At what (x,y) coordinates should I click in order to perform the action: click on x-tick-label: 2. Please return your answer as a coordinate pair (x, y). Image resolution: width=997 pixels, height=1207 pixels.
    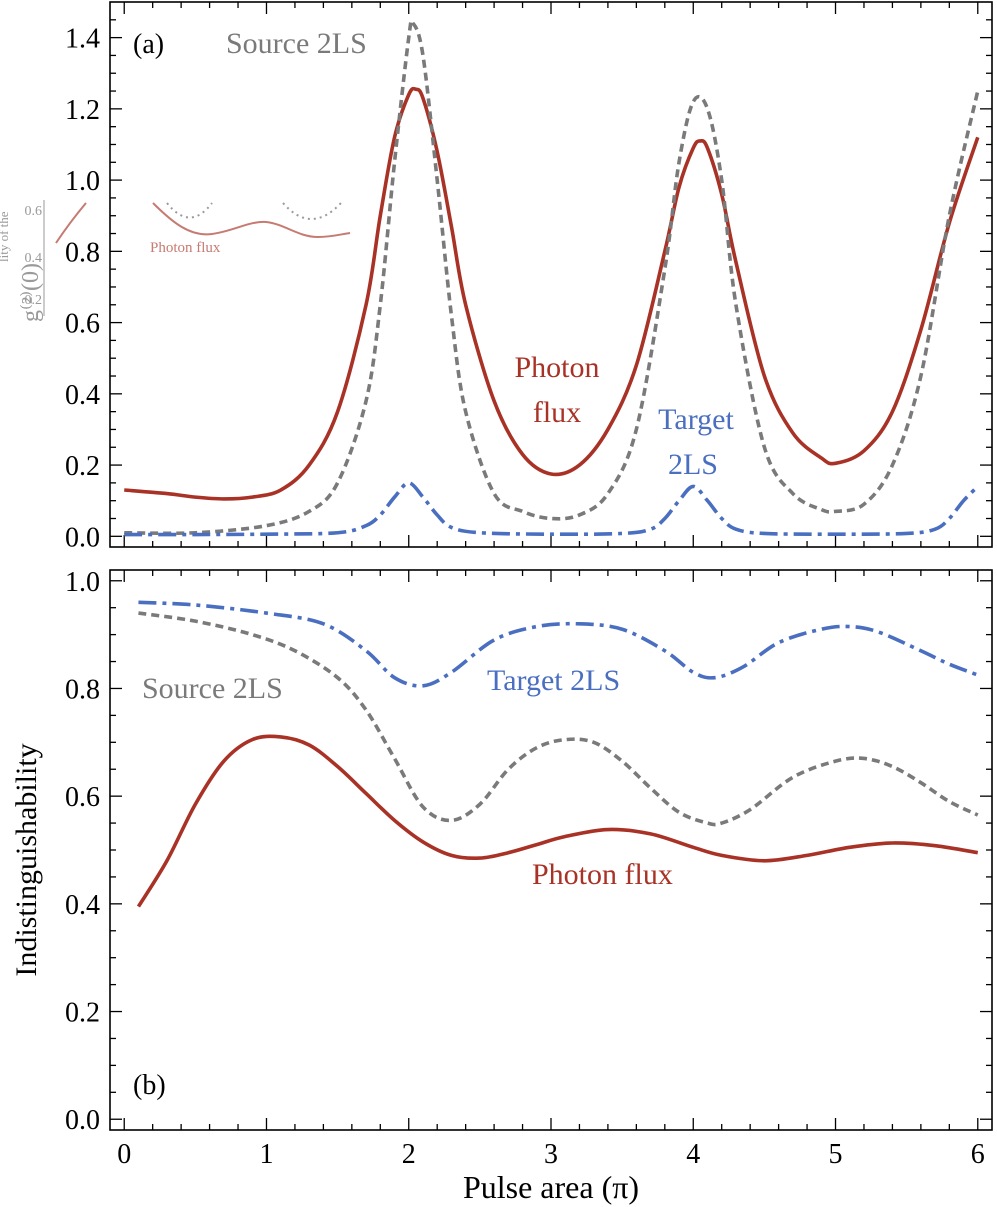
    Looking at the image, I should click on (409, 1154).